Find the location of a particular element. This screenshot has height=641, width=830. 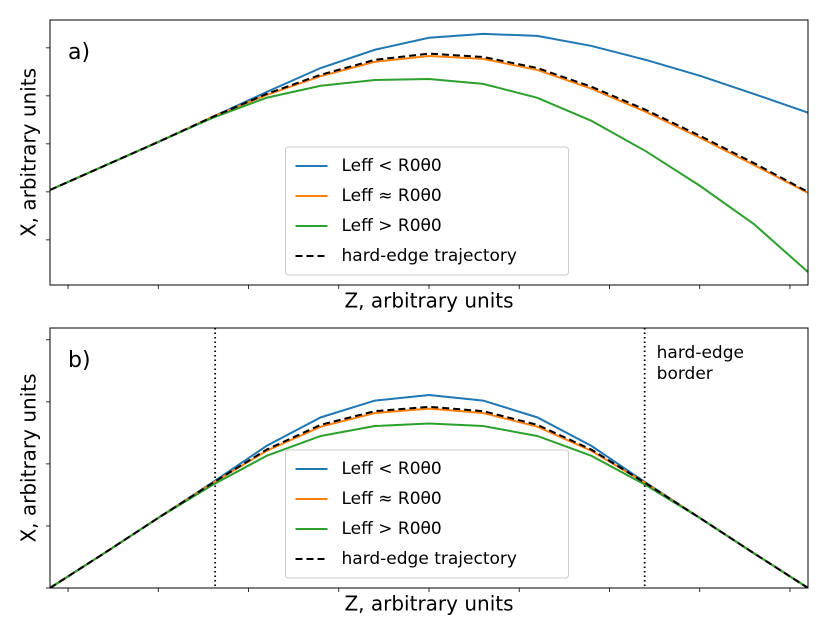

panel-label: a) is located at coordinates (79, 52).